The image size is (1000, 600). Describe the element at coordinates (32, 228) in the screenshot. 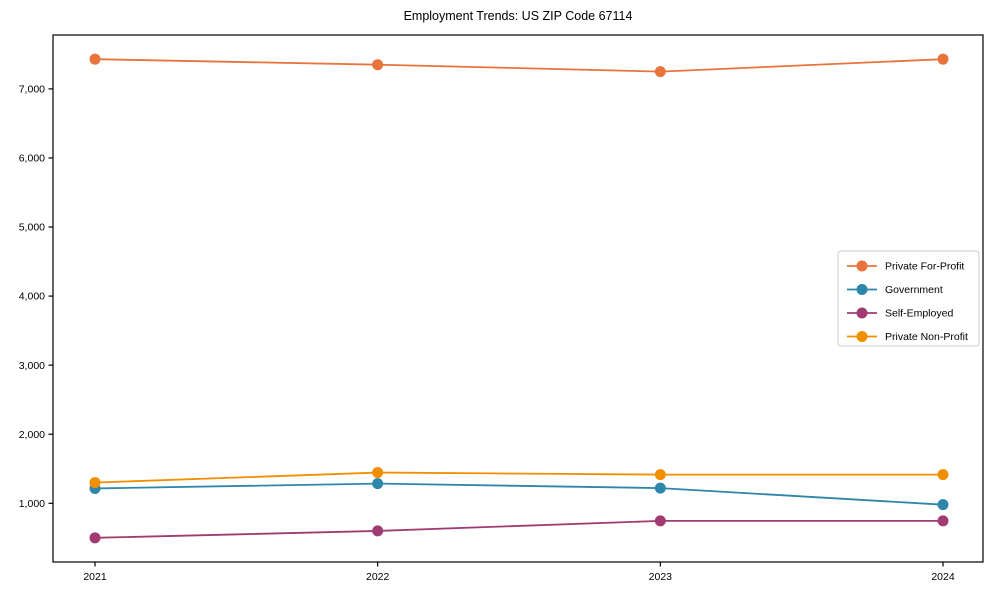

I see `y-tick-label: 5,000` at that location.